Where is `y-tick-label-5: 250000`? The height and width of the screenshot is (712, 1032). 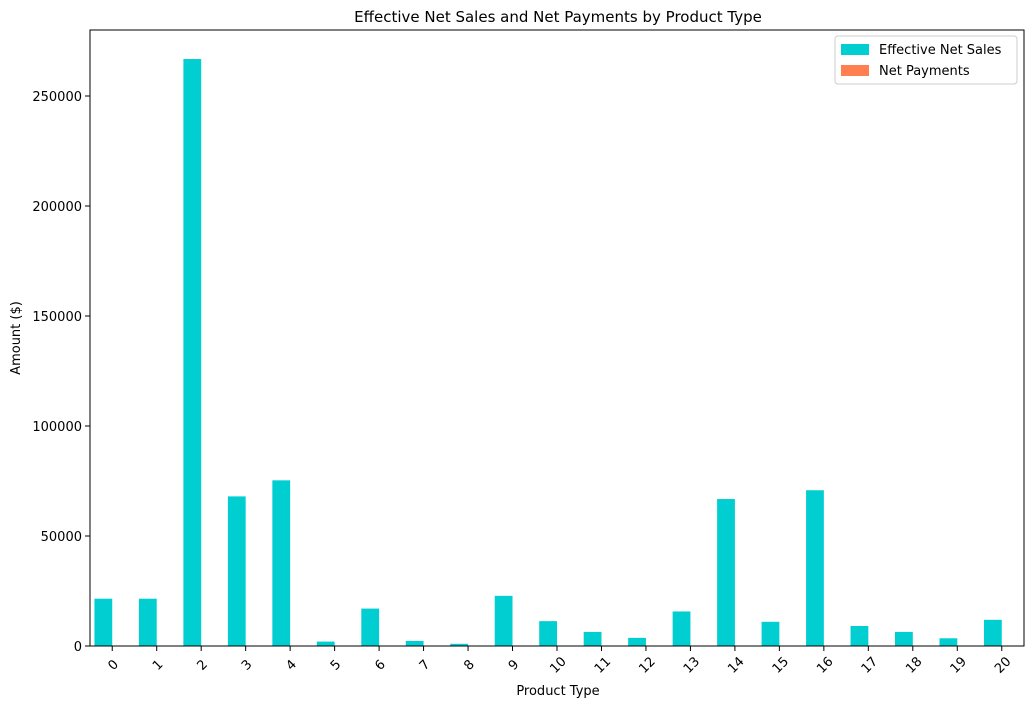 y-tick-label-5: 250000 is located at coordinates (57, 97).